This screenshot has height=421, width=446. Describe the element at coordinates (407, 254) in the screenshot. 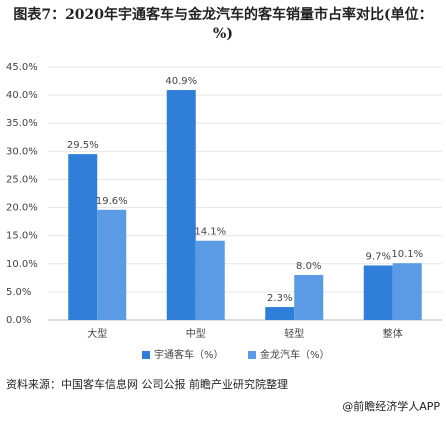

I see `value-label: 10.1%` at that location.